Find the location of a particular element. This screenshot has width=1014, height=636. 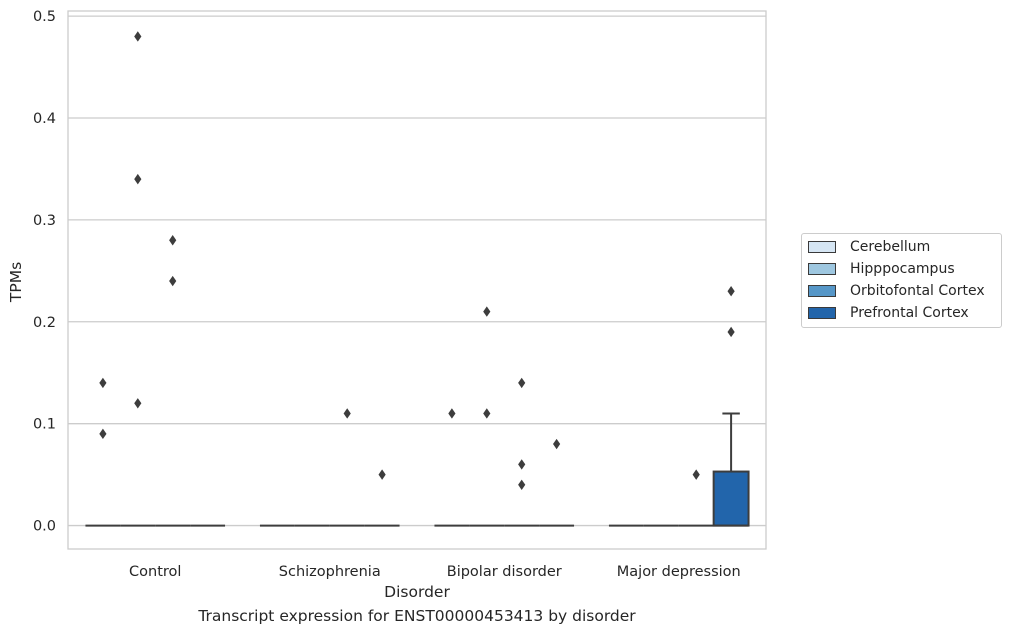

legend-item-cerebellum: Cerebellum is located at coordinates (869, 247).